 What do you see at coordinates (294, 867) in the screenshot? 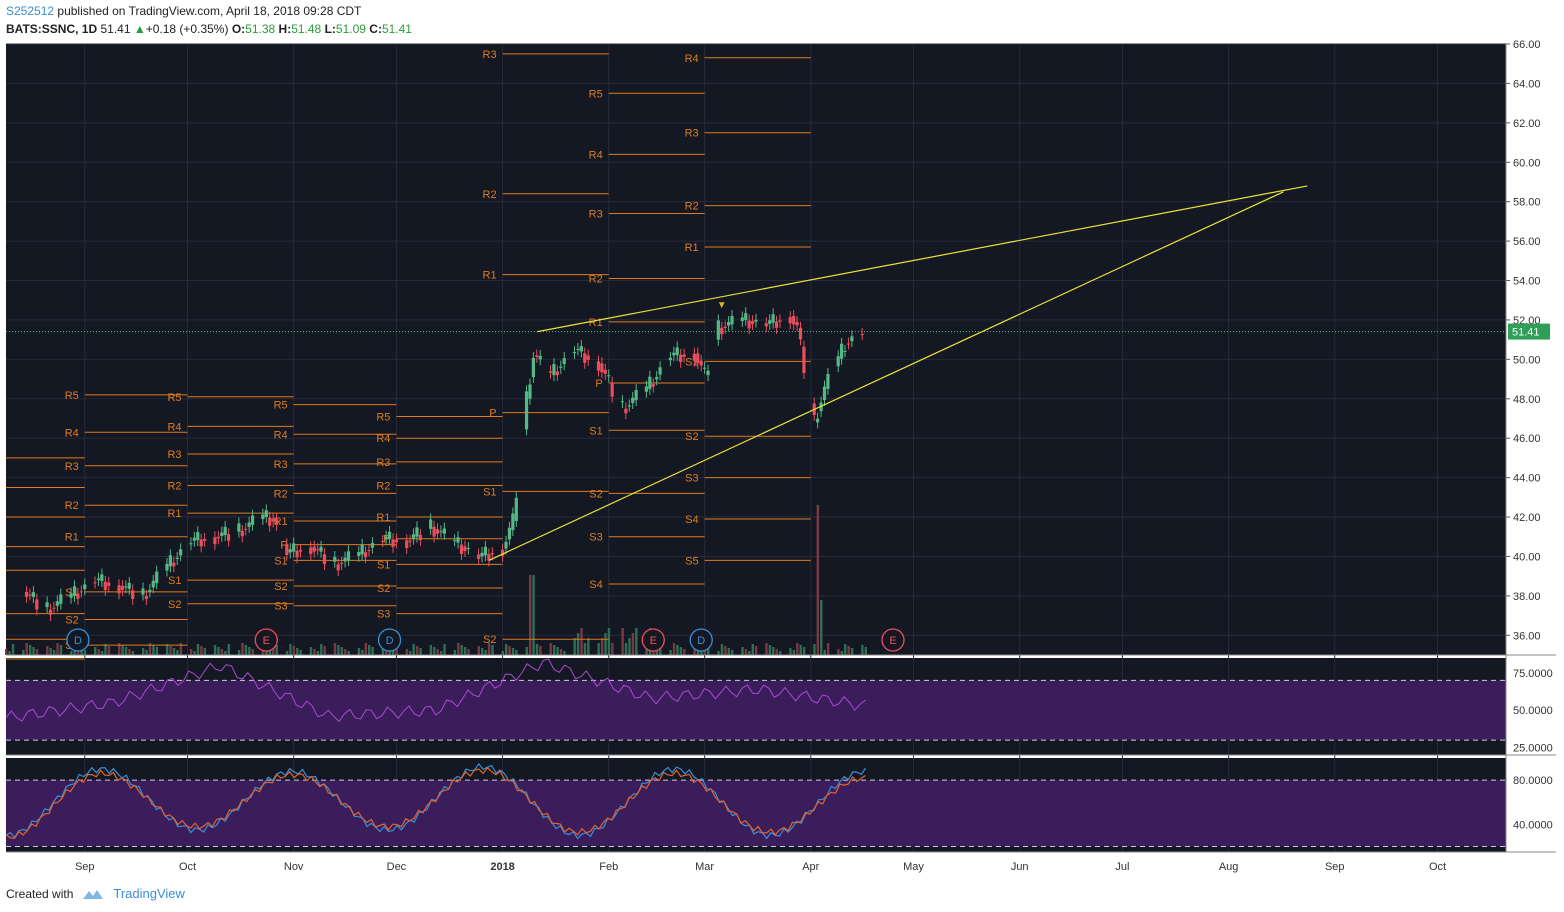
I see `x-tick-label: Nov` at bounding box center [294, 867].